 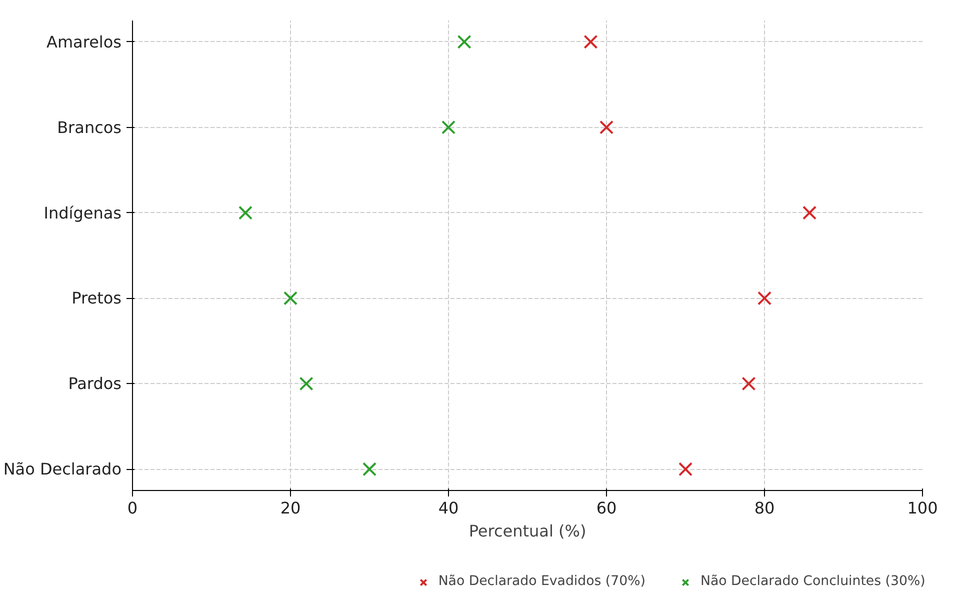 I want to click on y-tick-label: Amarelos, so click(x=84, y=42).